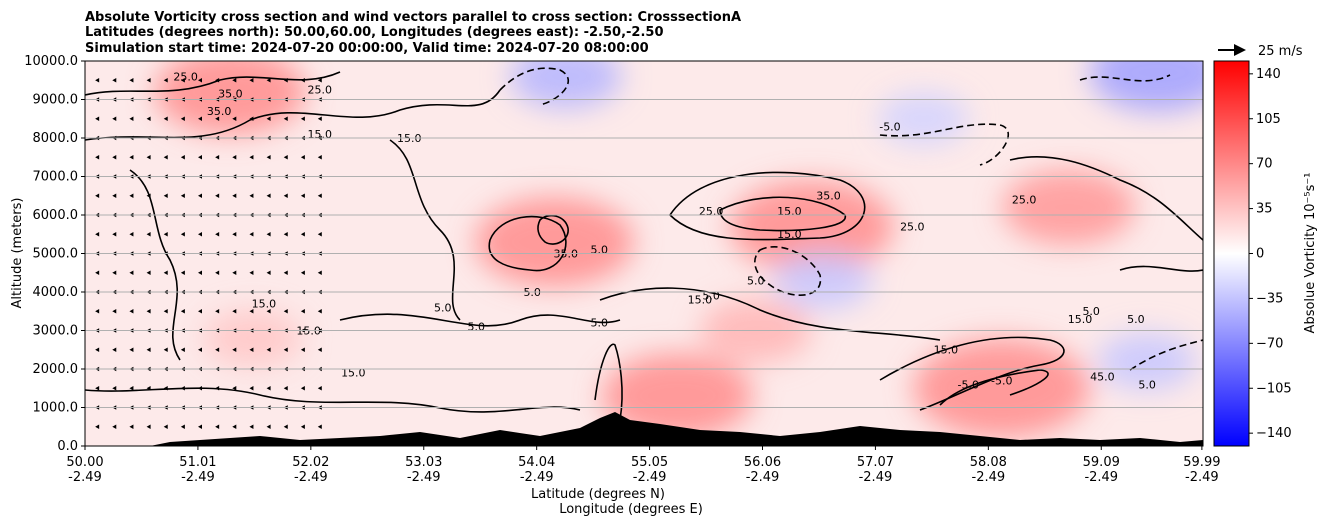  I want to click on y-tick-label: 2000.0, so click(56, 369).